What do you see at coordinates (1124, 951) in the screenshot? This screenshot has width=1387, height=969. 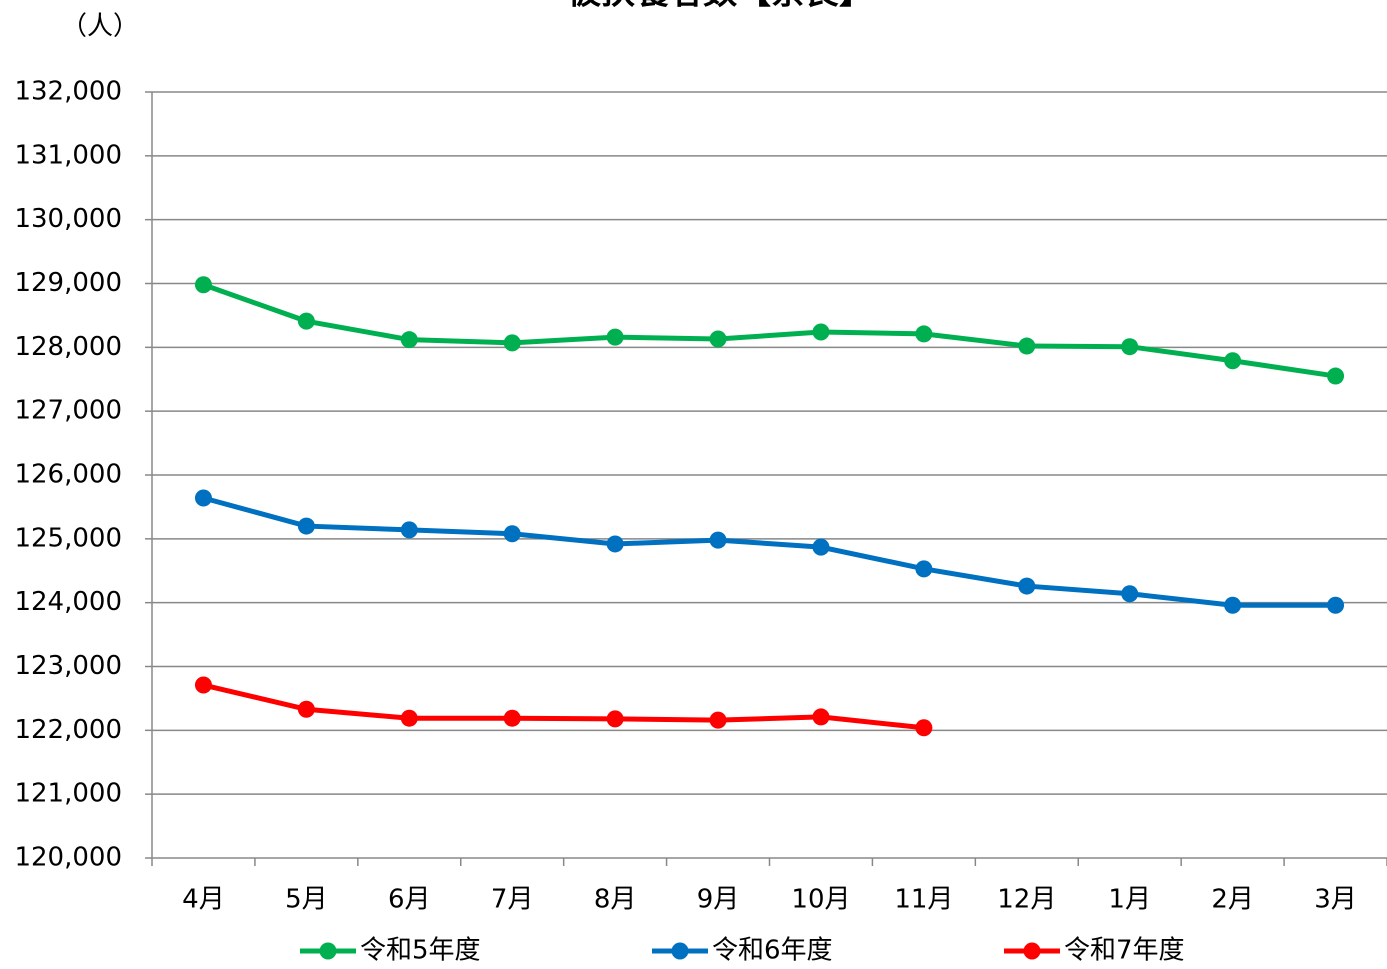 I see `legend-label: 令和7年度` at bounding box center [1124, 951].